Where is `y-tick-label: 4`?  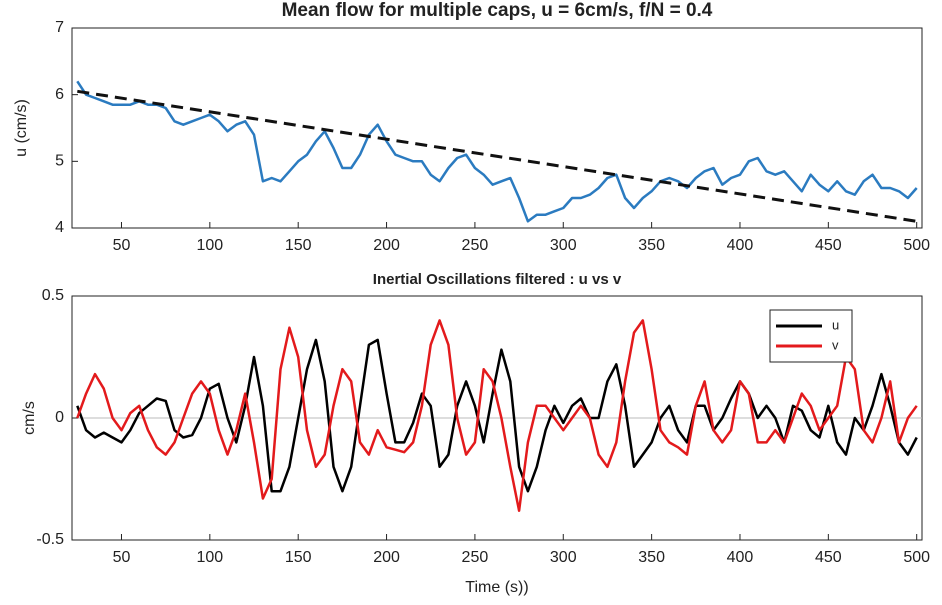 y-tick-label: 4 is located at coordinates (59, 227).